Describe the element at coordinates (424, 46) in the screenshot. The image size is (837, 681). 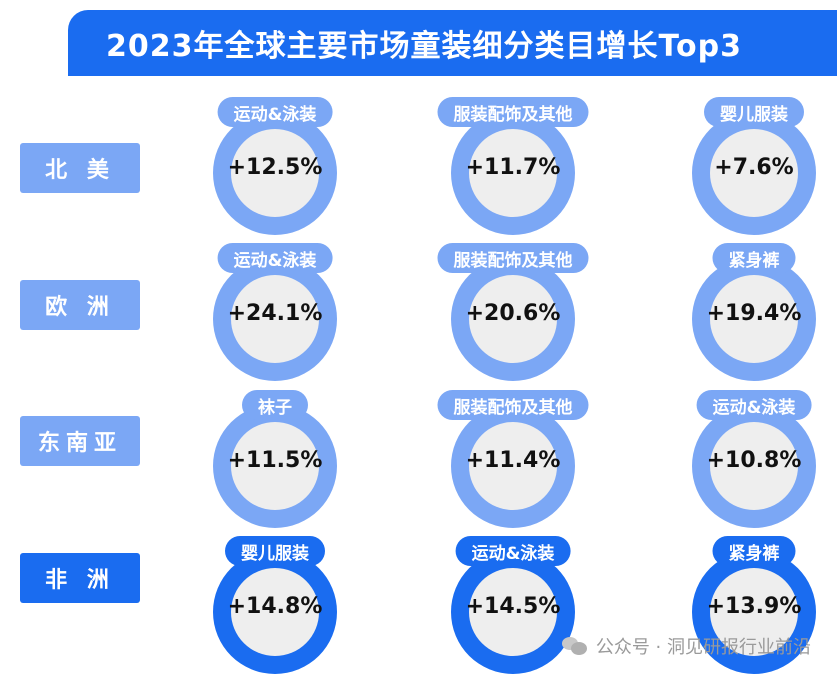
I see `page-title: 2023年全球主要市场童装细分类目增长Top3` at that location.